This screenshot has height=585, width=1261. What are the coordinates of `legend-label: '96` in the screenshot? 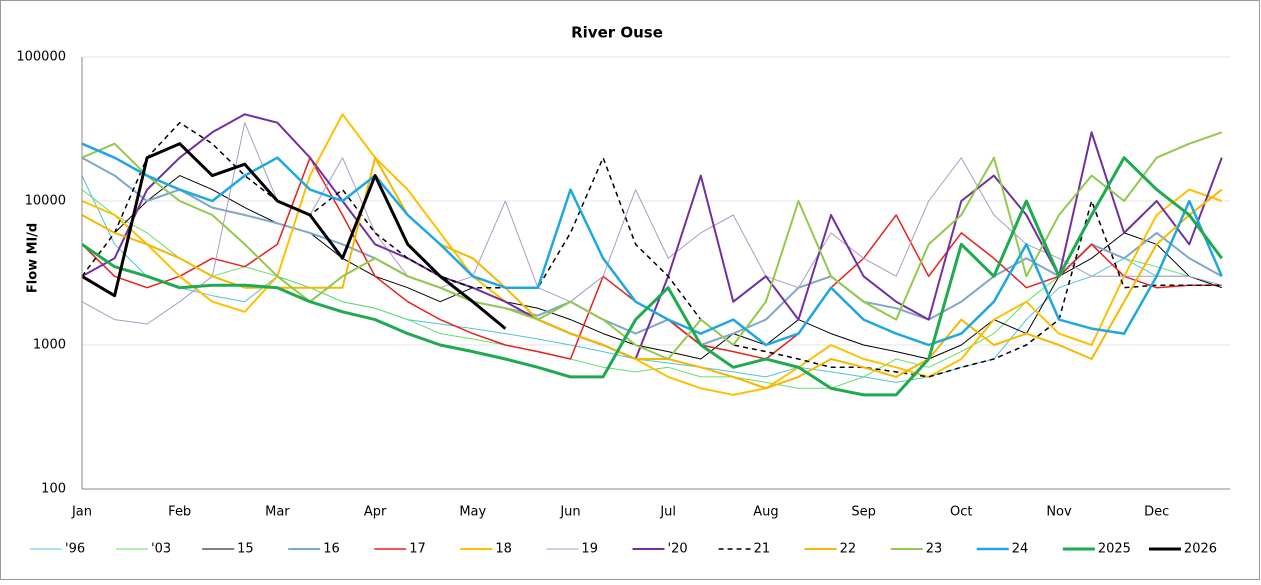 It's located at (75, 549).